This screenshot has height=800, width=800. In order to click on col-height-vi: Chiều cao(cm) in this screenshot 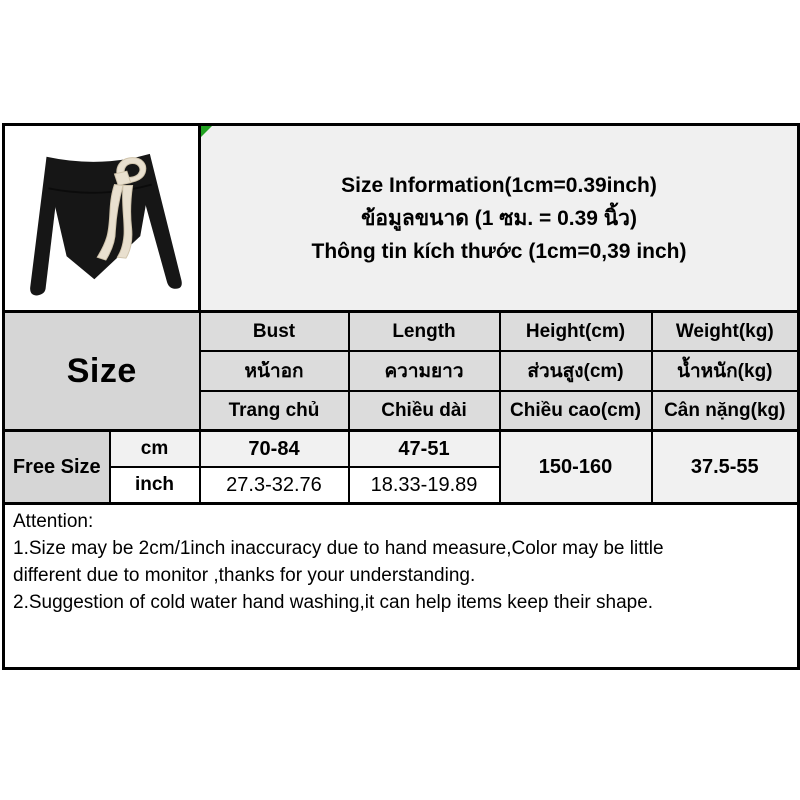, I will do `click(575, 411)`.